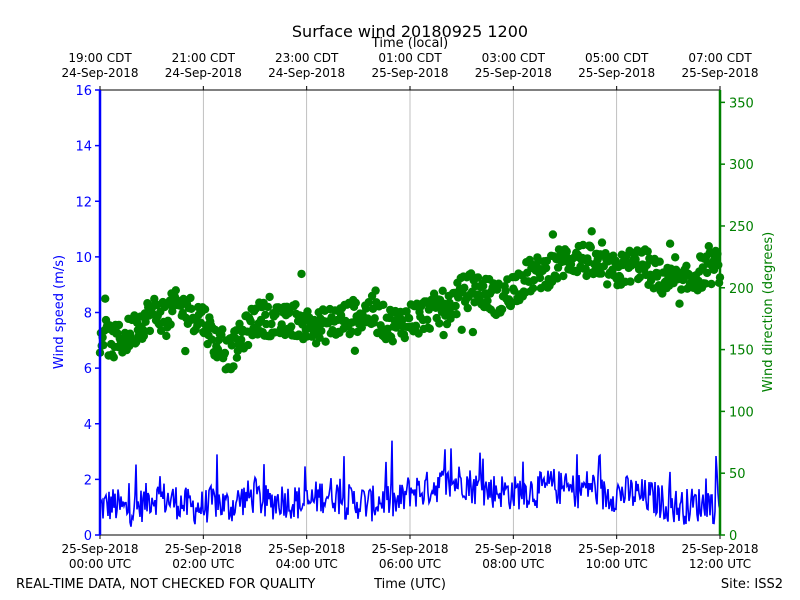  Describe the element at coordinates (733, 536) in the screenshot. I see `right-tick-label: 0` at that location.